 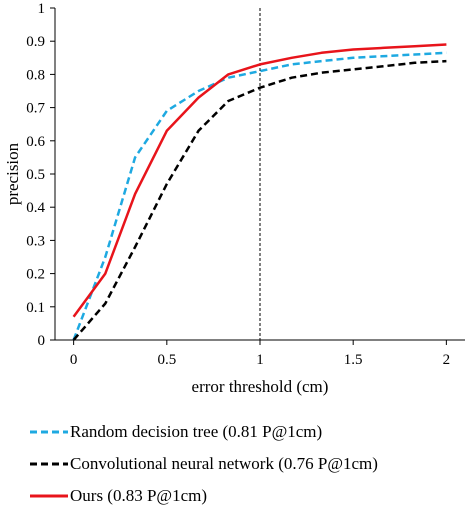 I want to click on y-tick-label: 0.2, so click(x=35, y=275).